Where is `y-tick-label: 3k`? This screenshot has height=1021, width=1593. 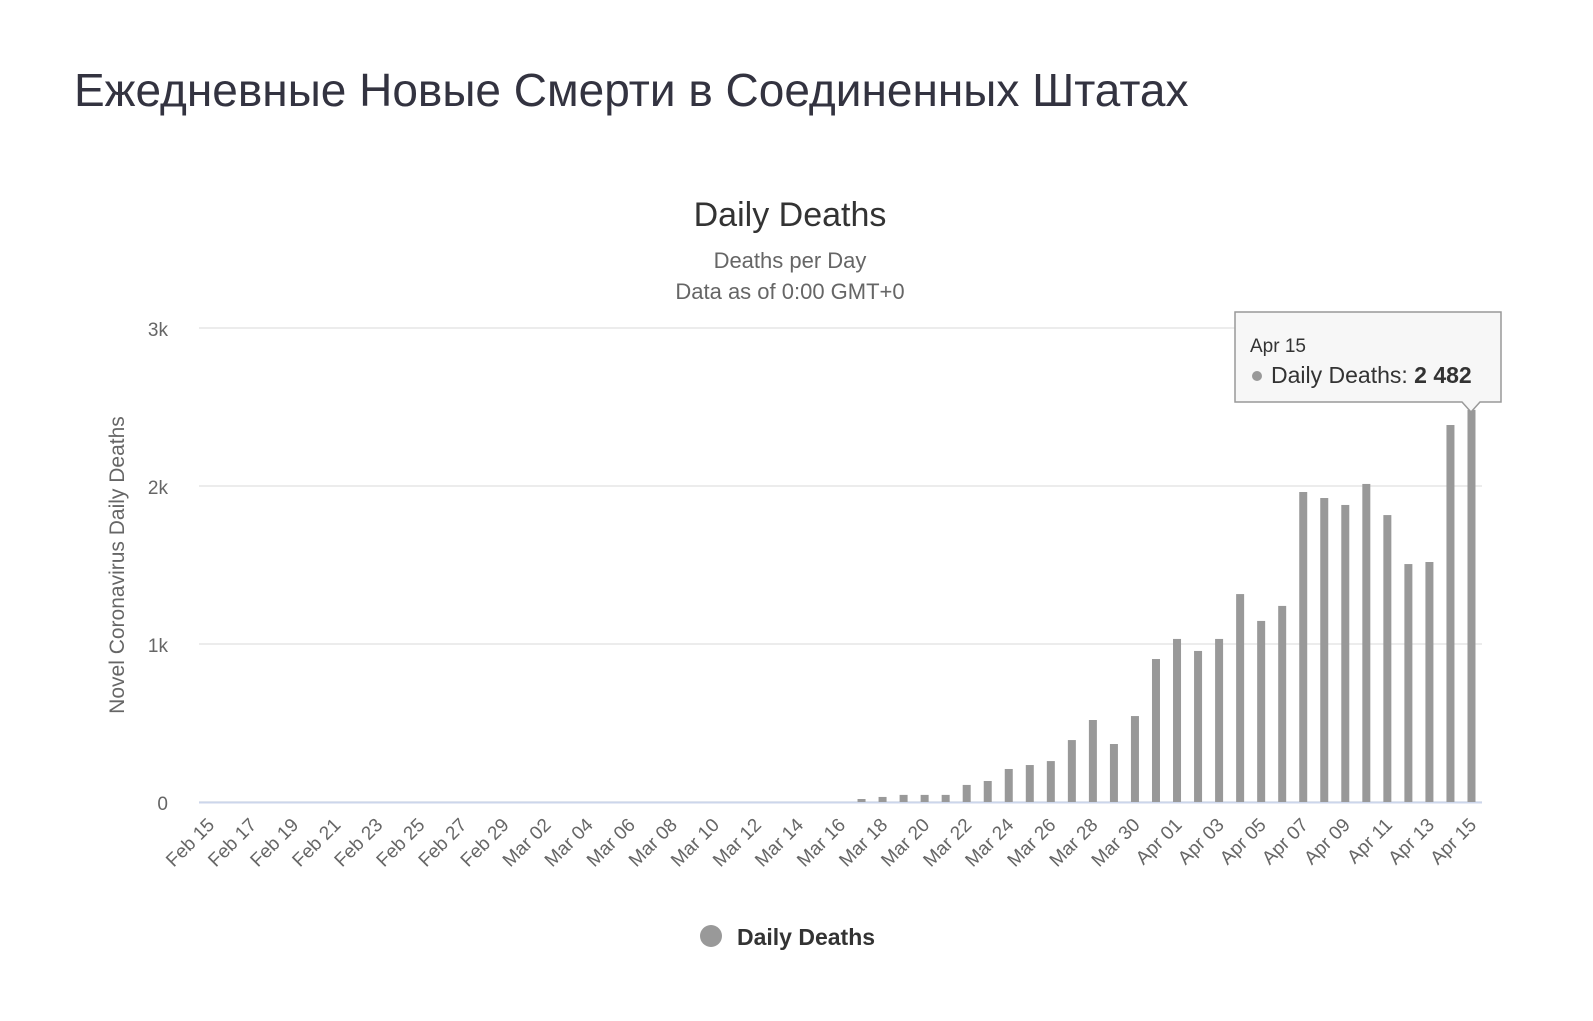
y-tick-label: 3k is located at coordinates (158, 330).